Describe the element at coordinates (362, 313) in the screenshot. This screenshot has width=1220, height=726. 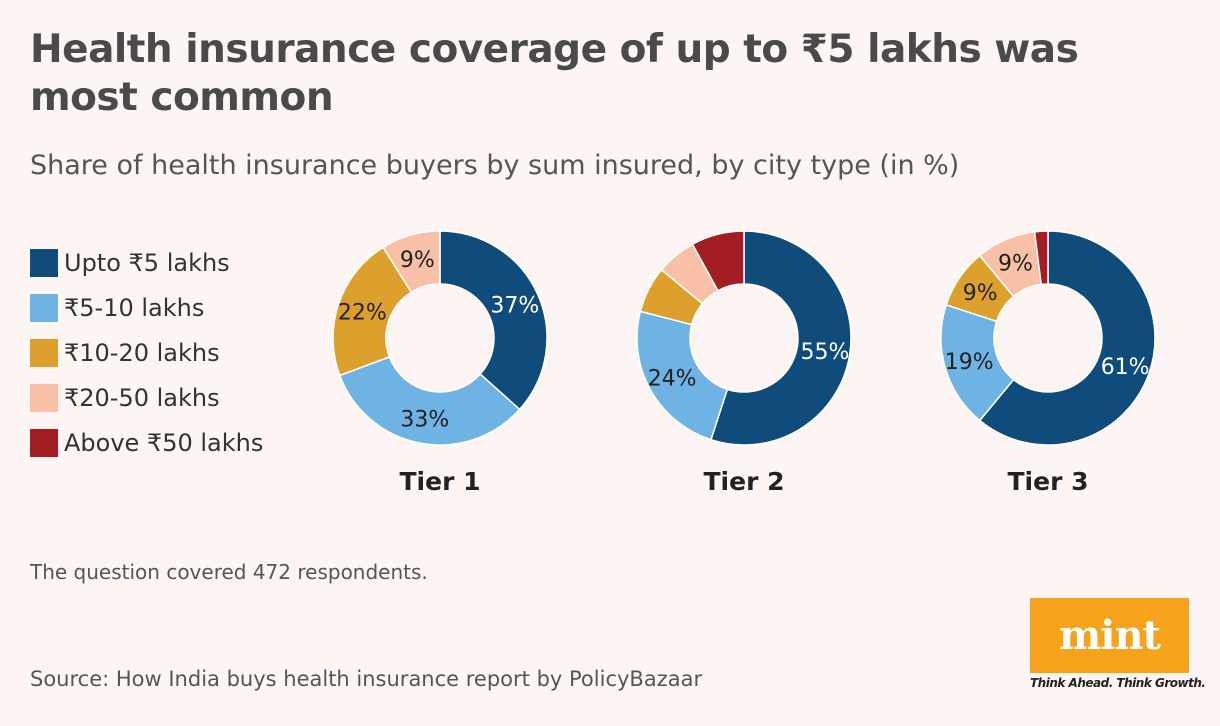
I see `slice-label: 22%` at that location.